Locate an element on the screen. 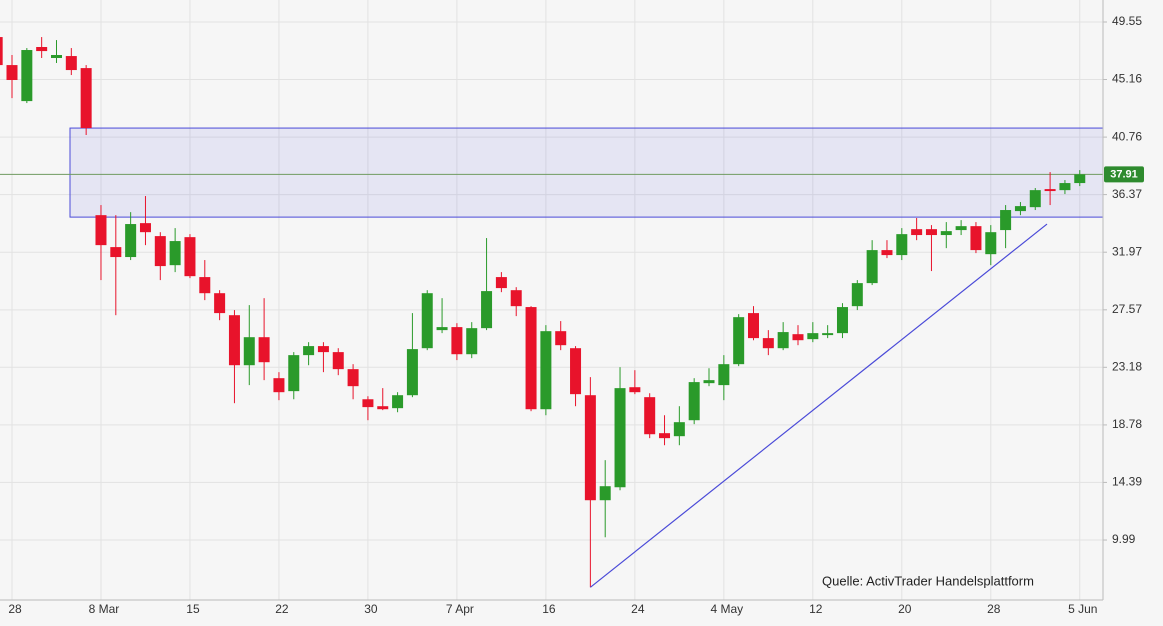 This screenshot has height=626, width=1163. last-price-label: 37.91 is located at coordinates (1124, 174).